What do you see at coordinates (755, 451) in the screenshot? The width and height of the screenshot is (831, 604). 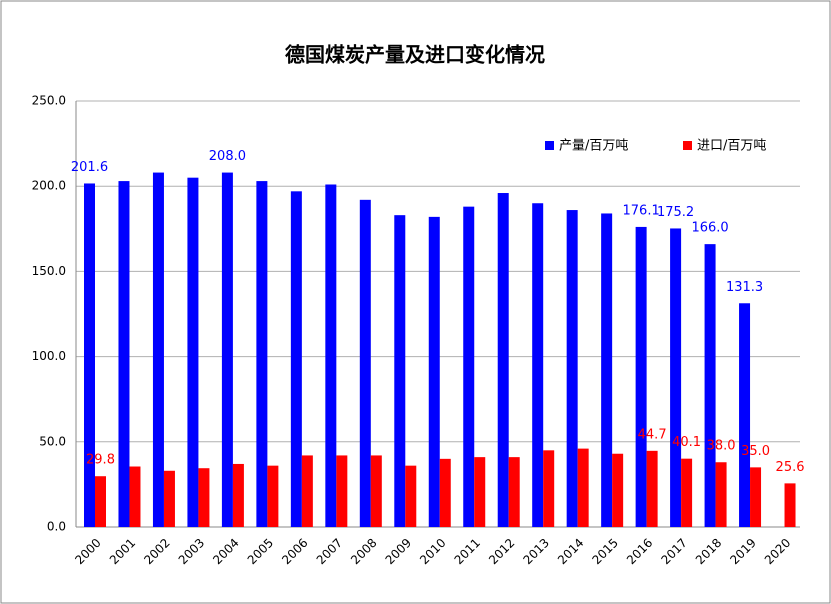 I see `data-label: 35.0` at bounding box center [755, 451].